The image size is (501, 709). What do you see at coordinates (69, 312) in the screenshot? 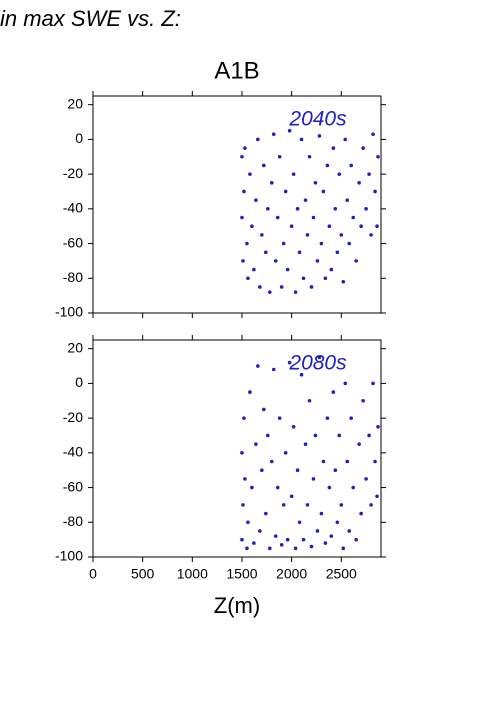
I see `y-tick-label: -100` at bounding box center [69, 312].